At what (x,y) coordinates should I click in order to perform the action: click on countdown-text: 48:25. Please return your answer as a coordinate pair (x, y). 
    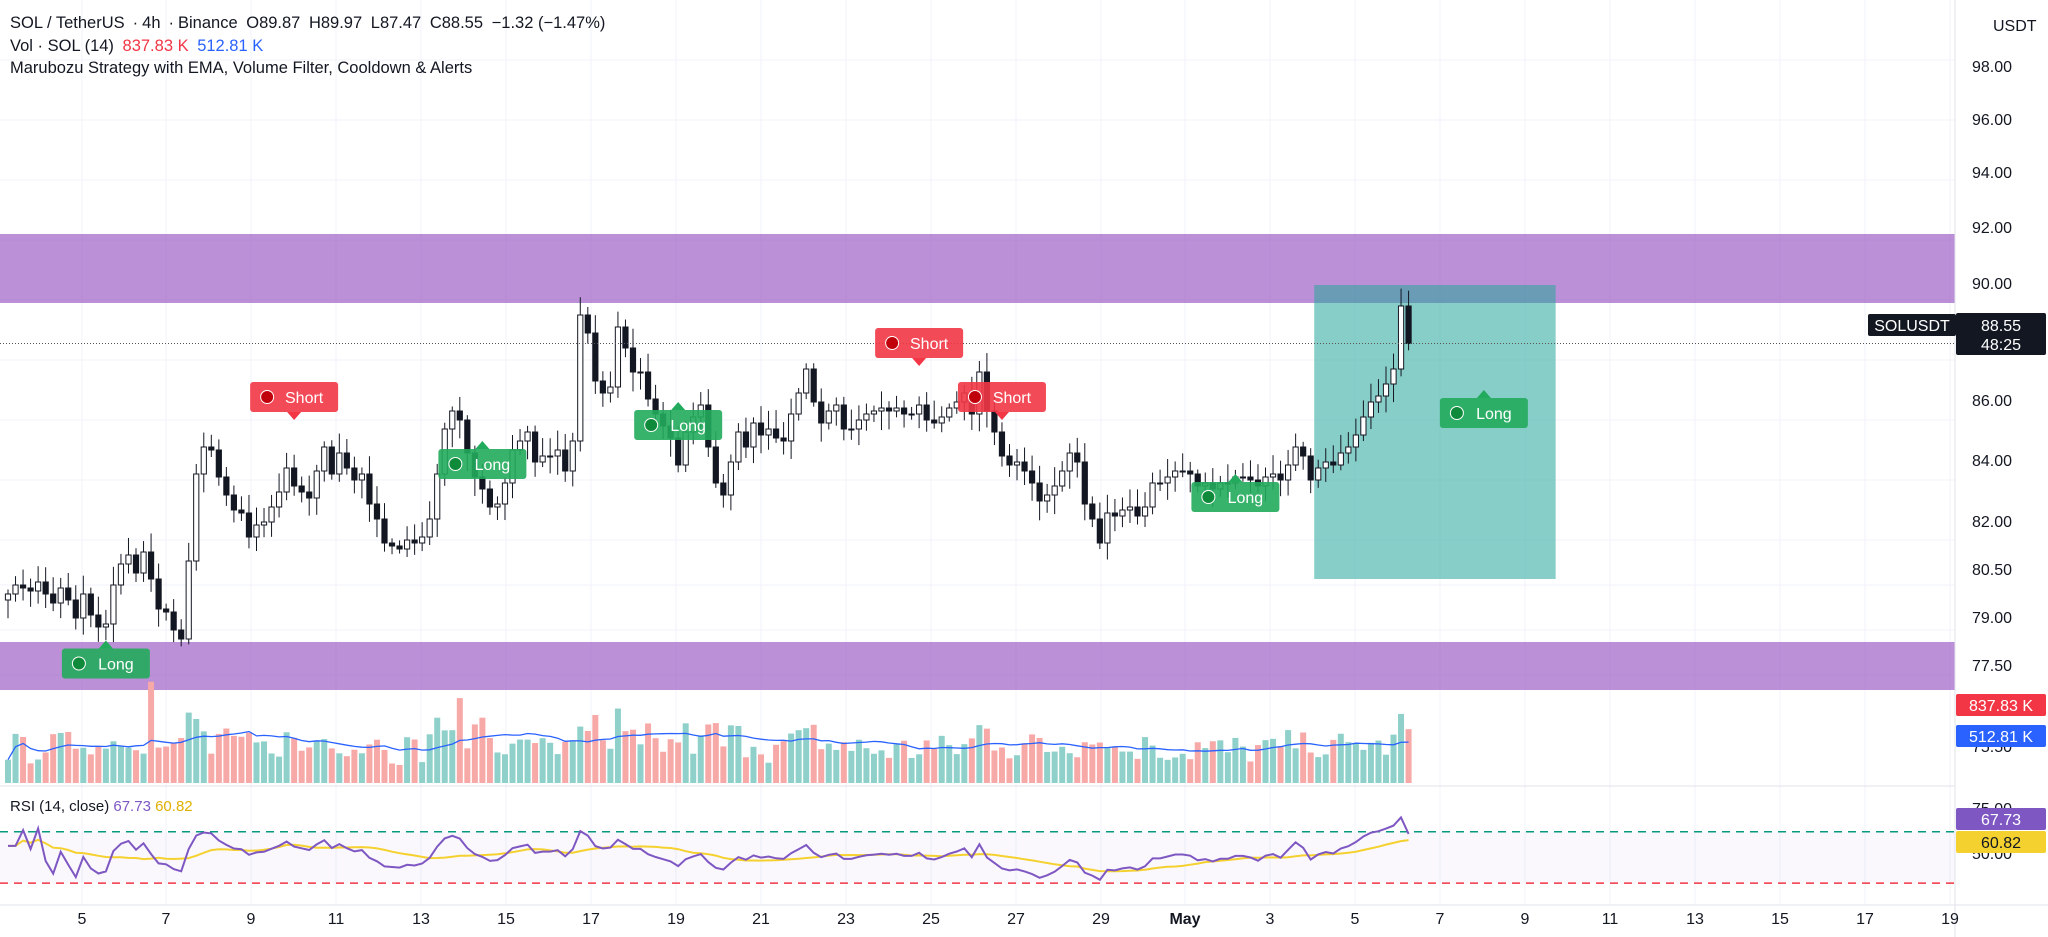
    Looking at the image, I should click on (2001, 345).